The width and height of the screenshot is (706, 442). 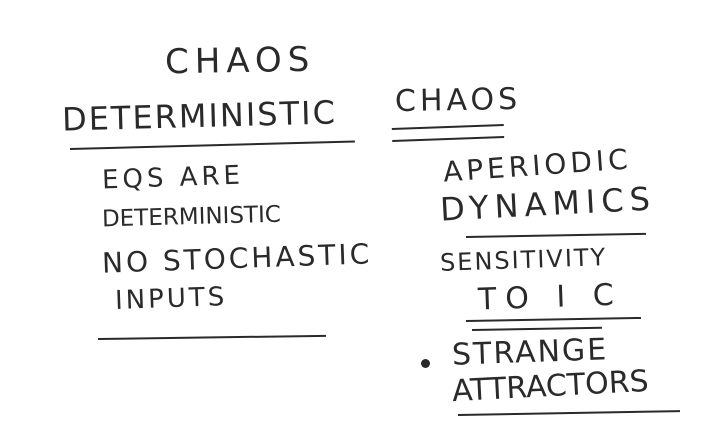 I want to click on right-item-aperiodic: APERIODIC, so click(x=537, y=165).